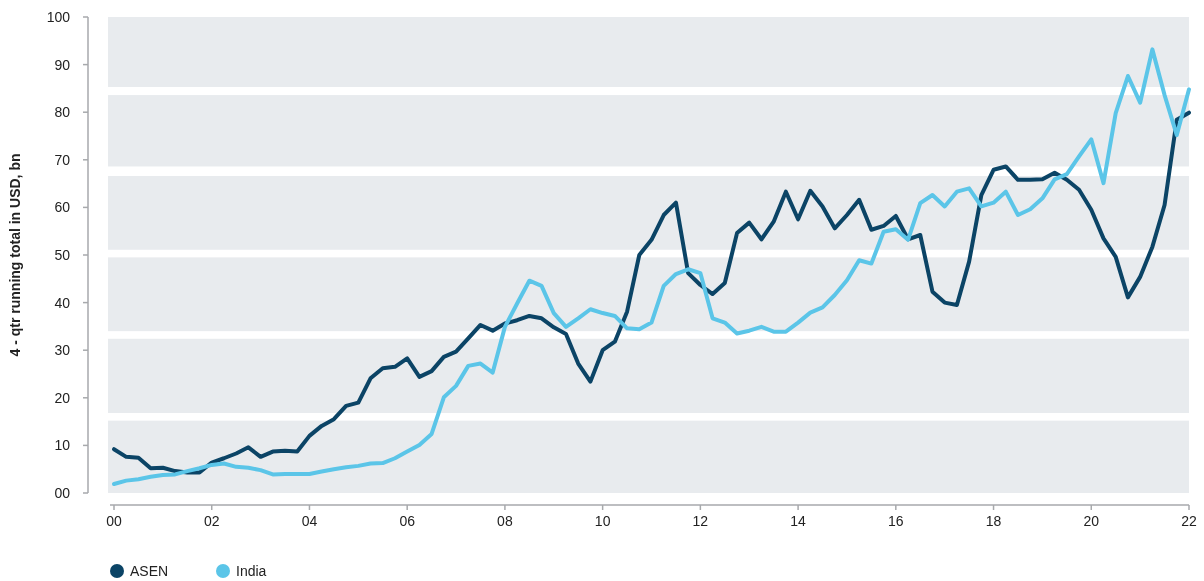  What do you see at coordinates (211, 521) in the screenshot?
I see `x-tick-label: 02` at bounding box center [211, 521].